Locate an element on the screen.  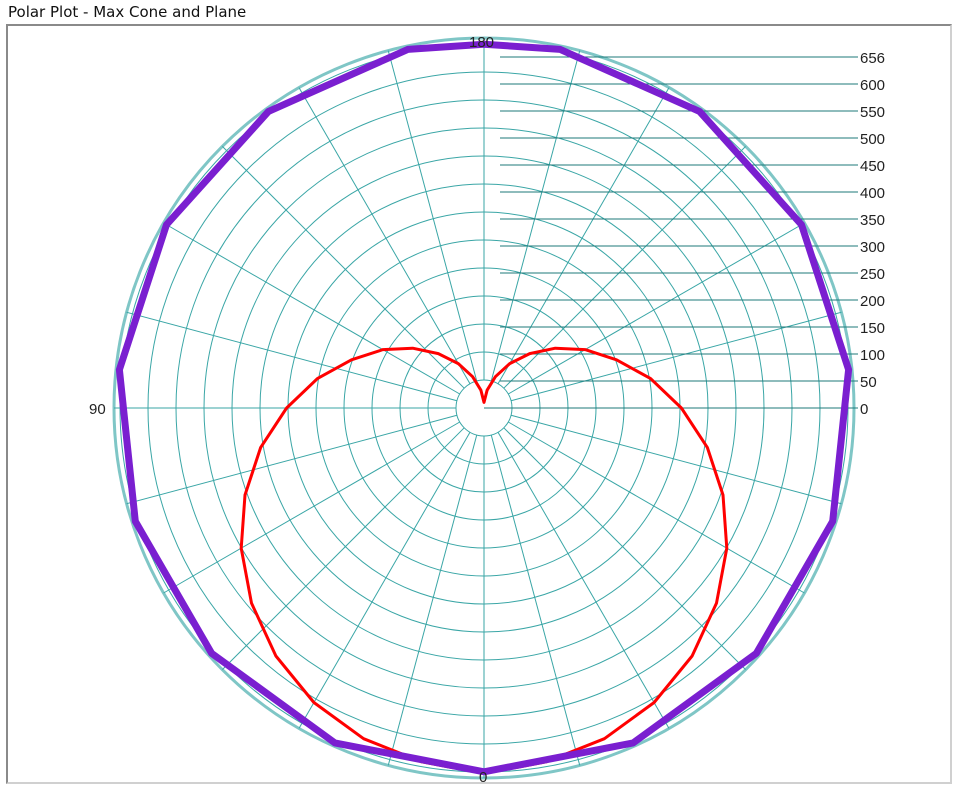
radial-tick-label: 50 is located at coordinates (868, 382).